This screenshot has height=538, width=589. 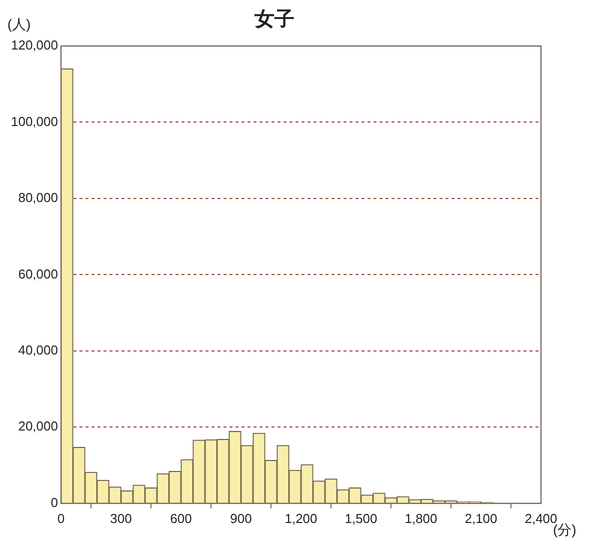 What do you see at coordinates (38, 350) in the screenshot?
I see `y-tick-label: 40,000` at bounding box center [38, 350].